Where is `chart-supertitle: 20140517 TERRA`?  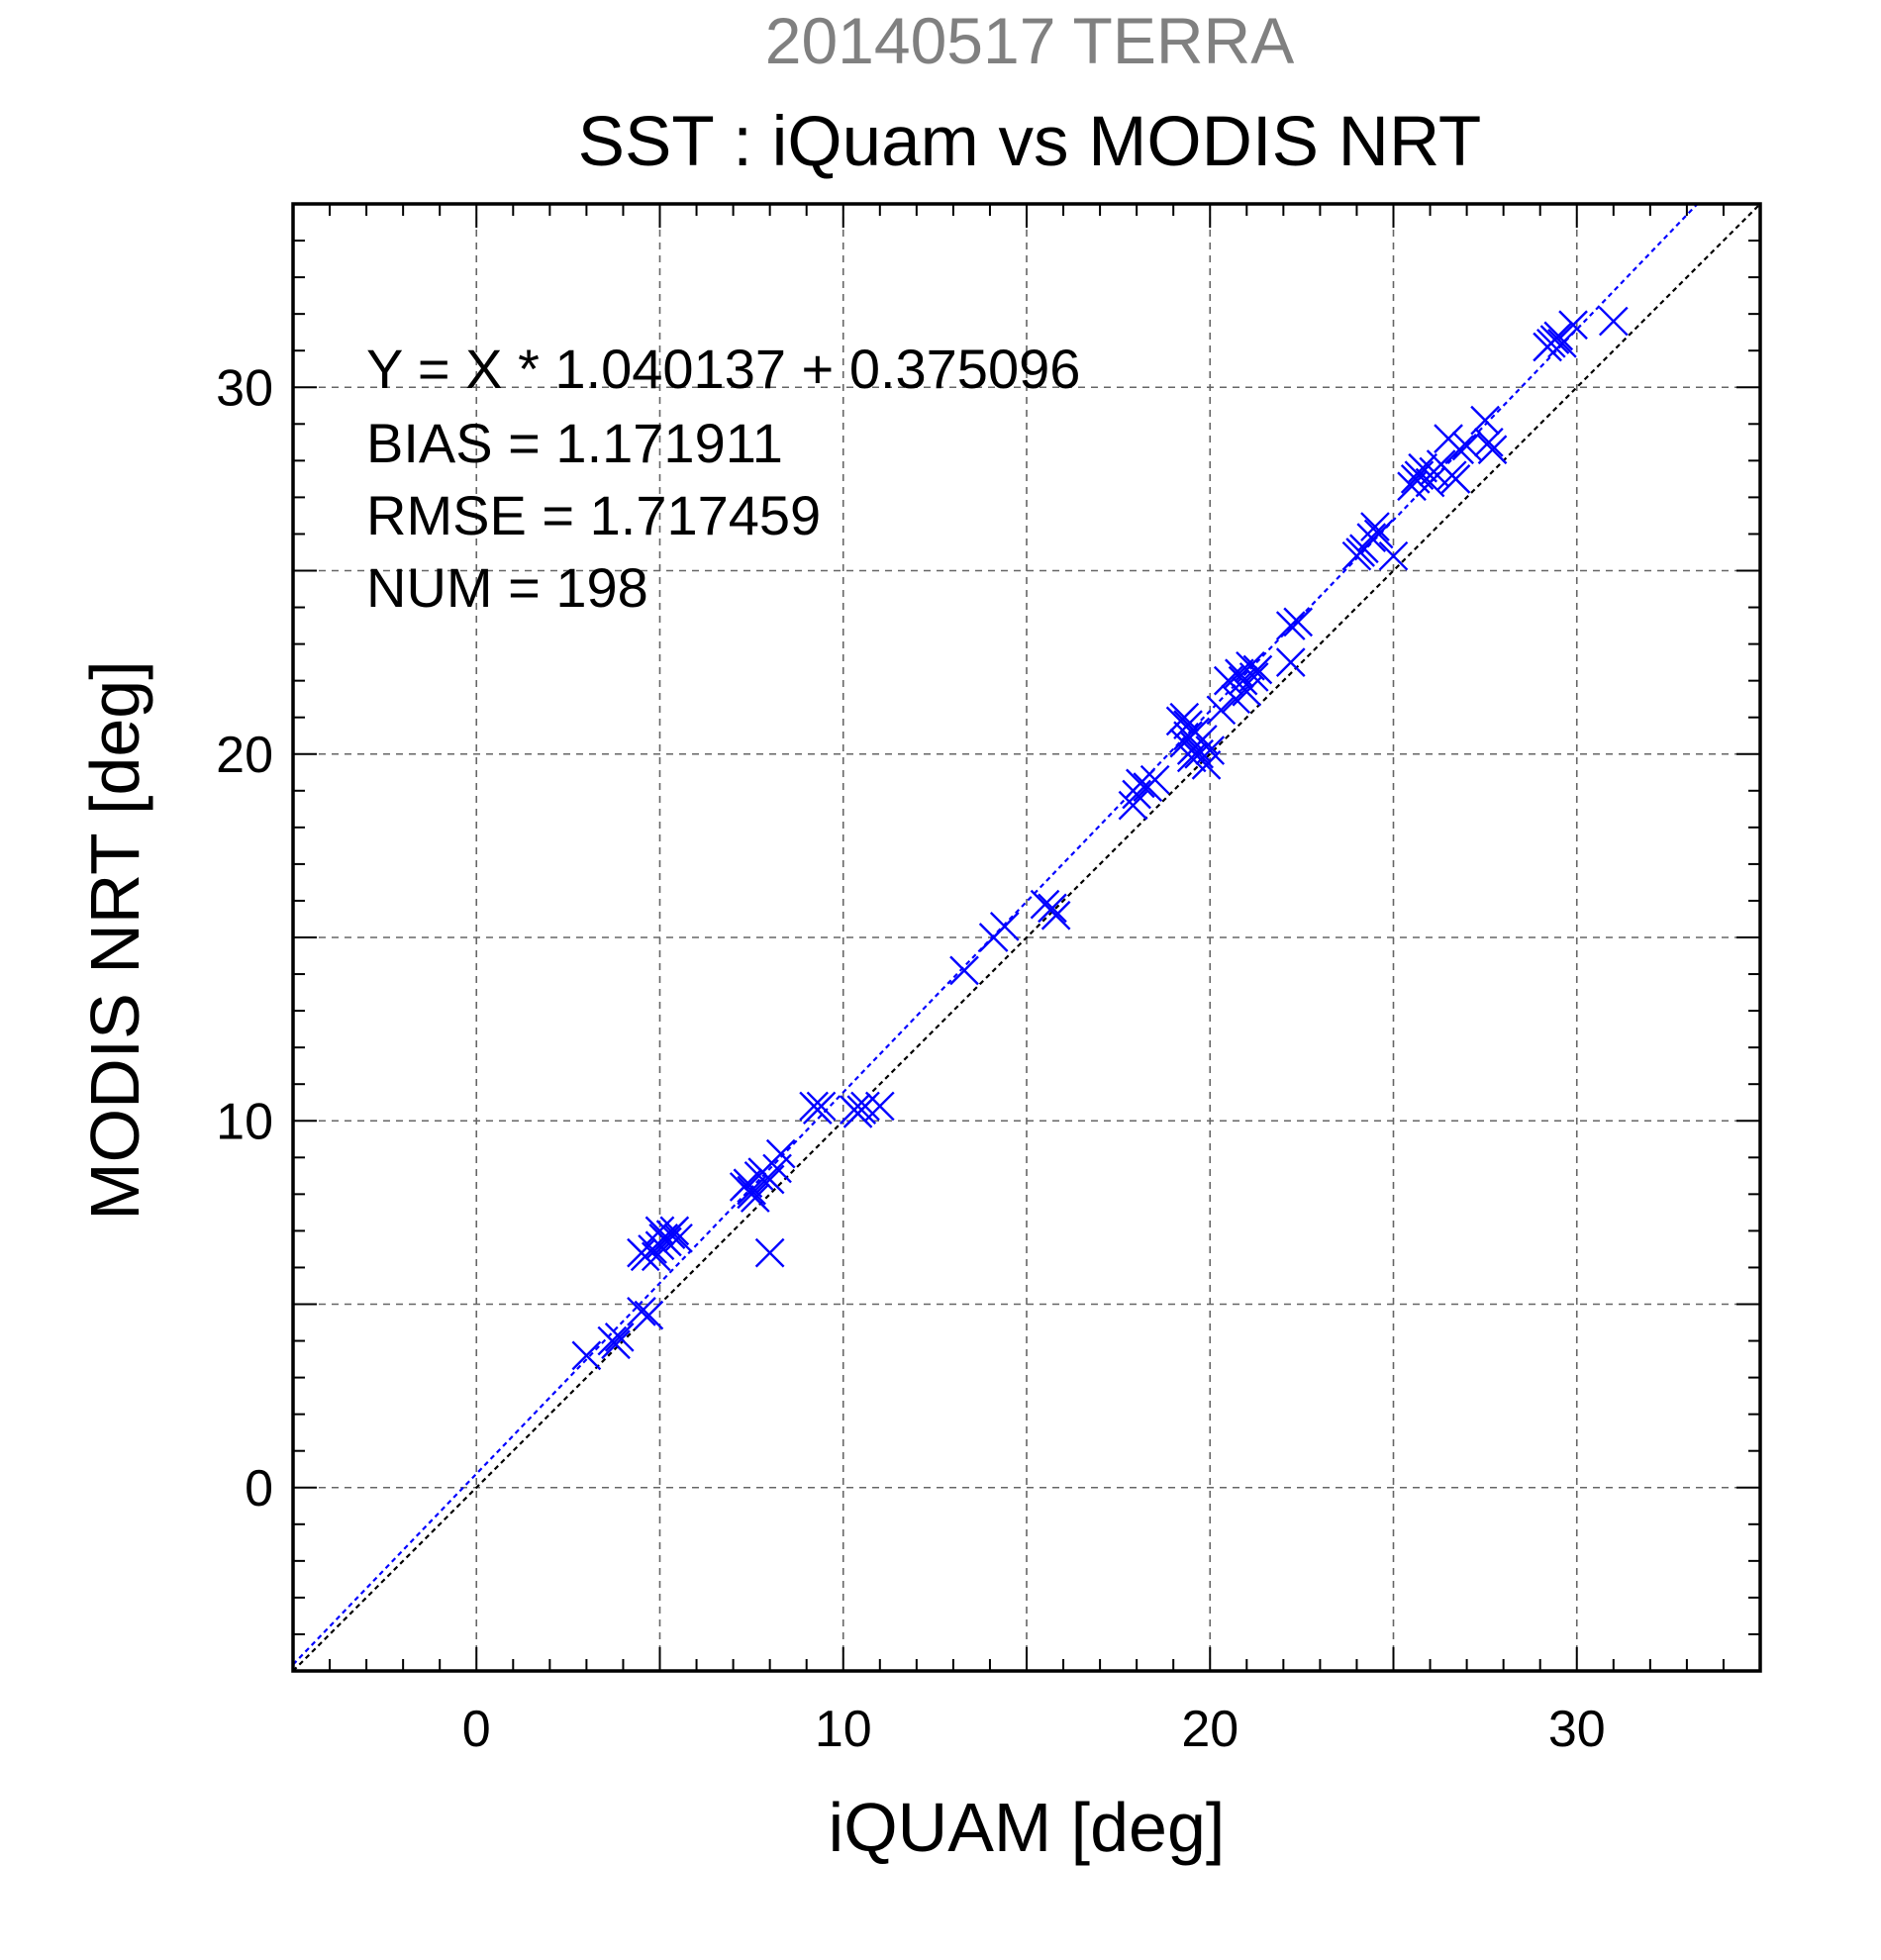
chart-supertitle: 20140517 TERRA is located at coordinates (1030, 40).